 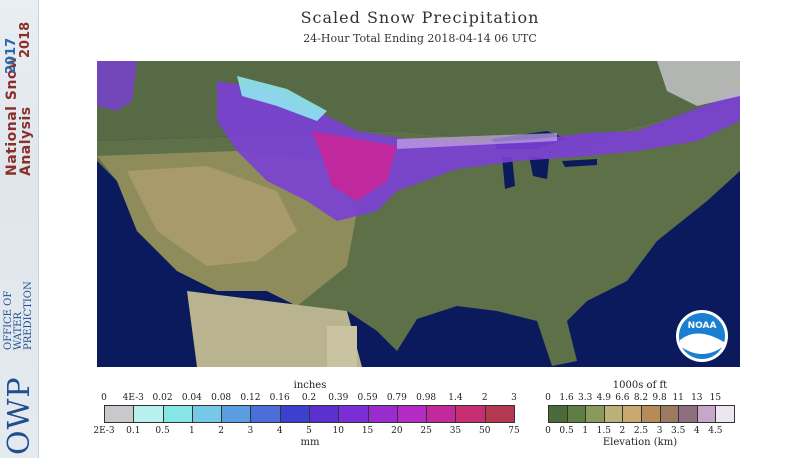 What do you see at coordinates (282, 98) in the screenshot?
I see `snow-cyan-north` at bounding box center [282, 98].